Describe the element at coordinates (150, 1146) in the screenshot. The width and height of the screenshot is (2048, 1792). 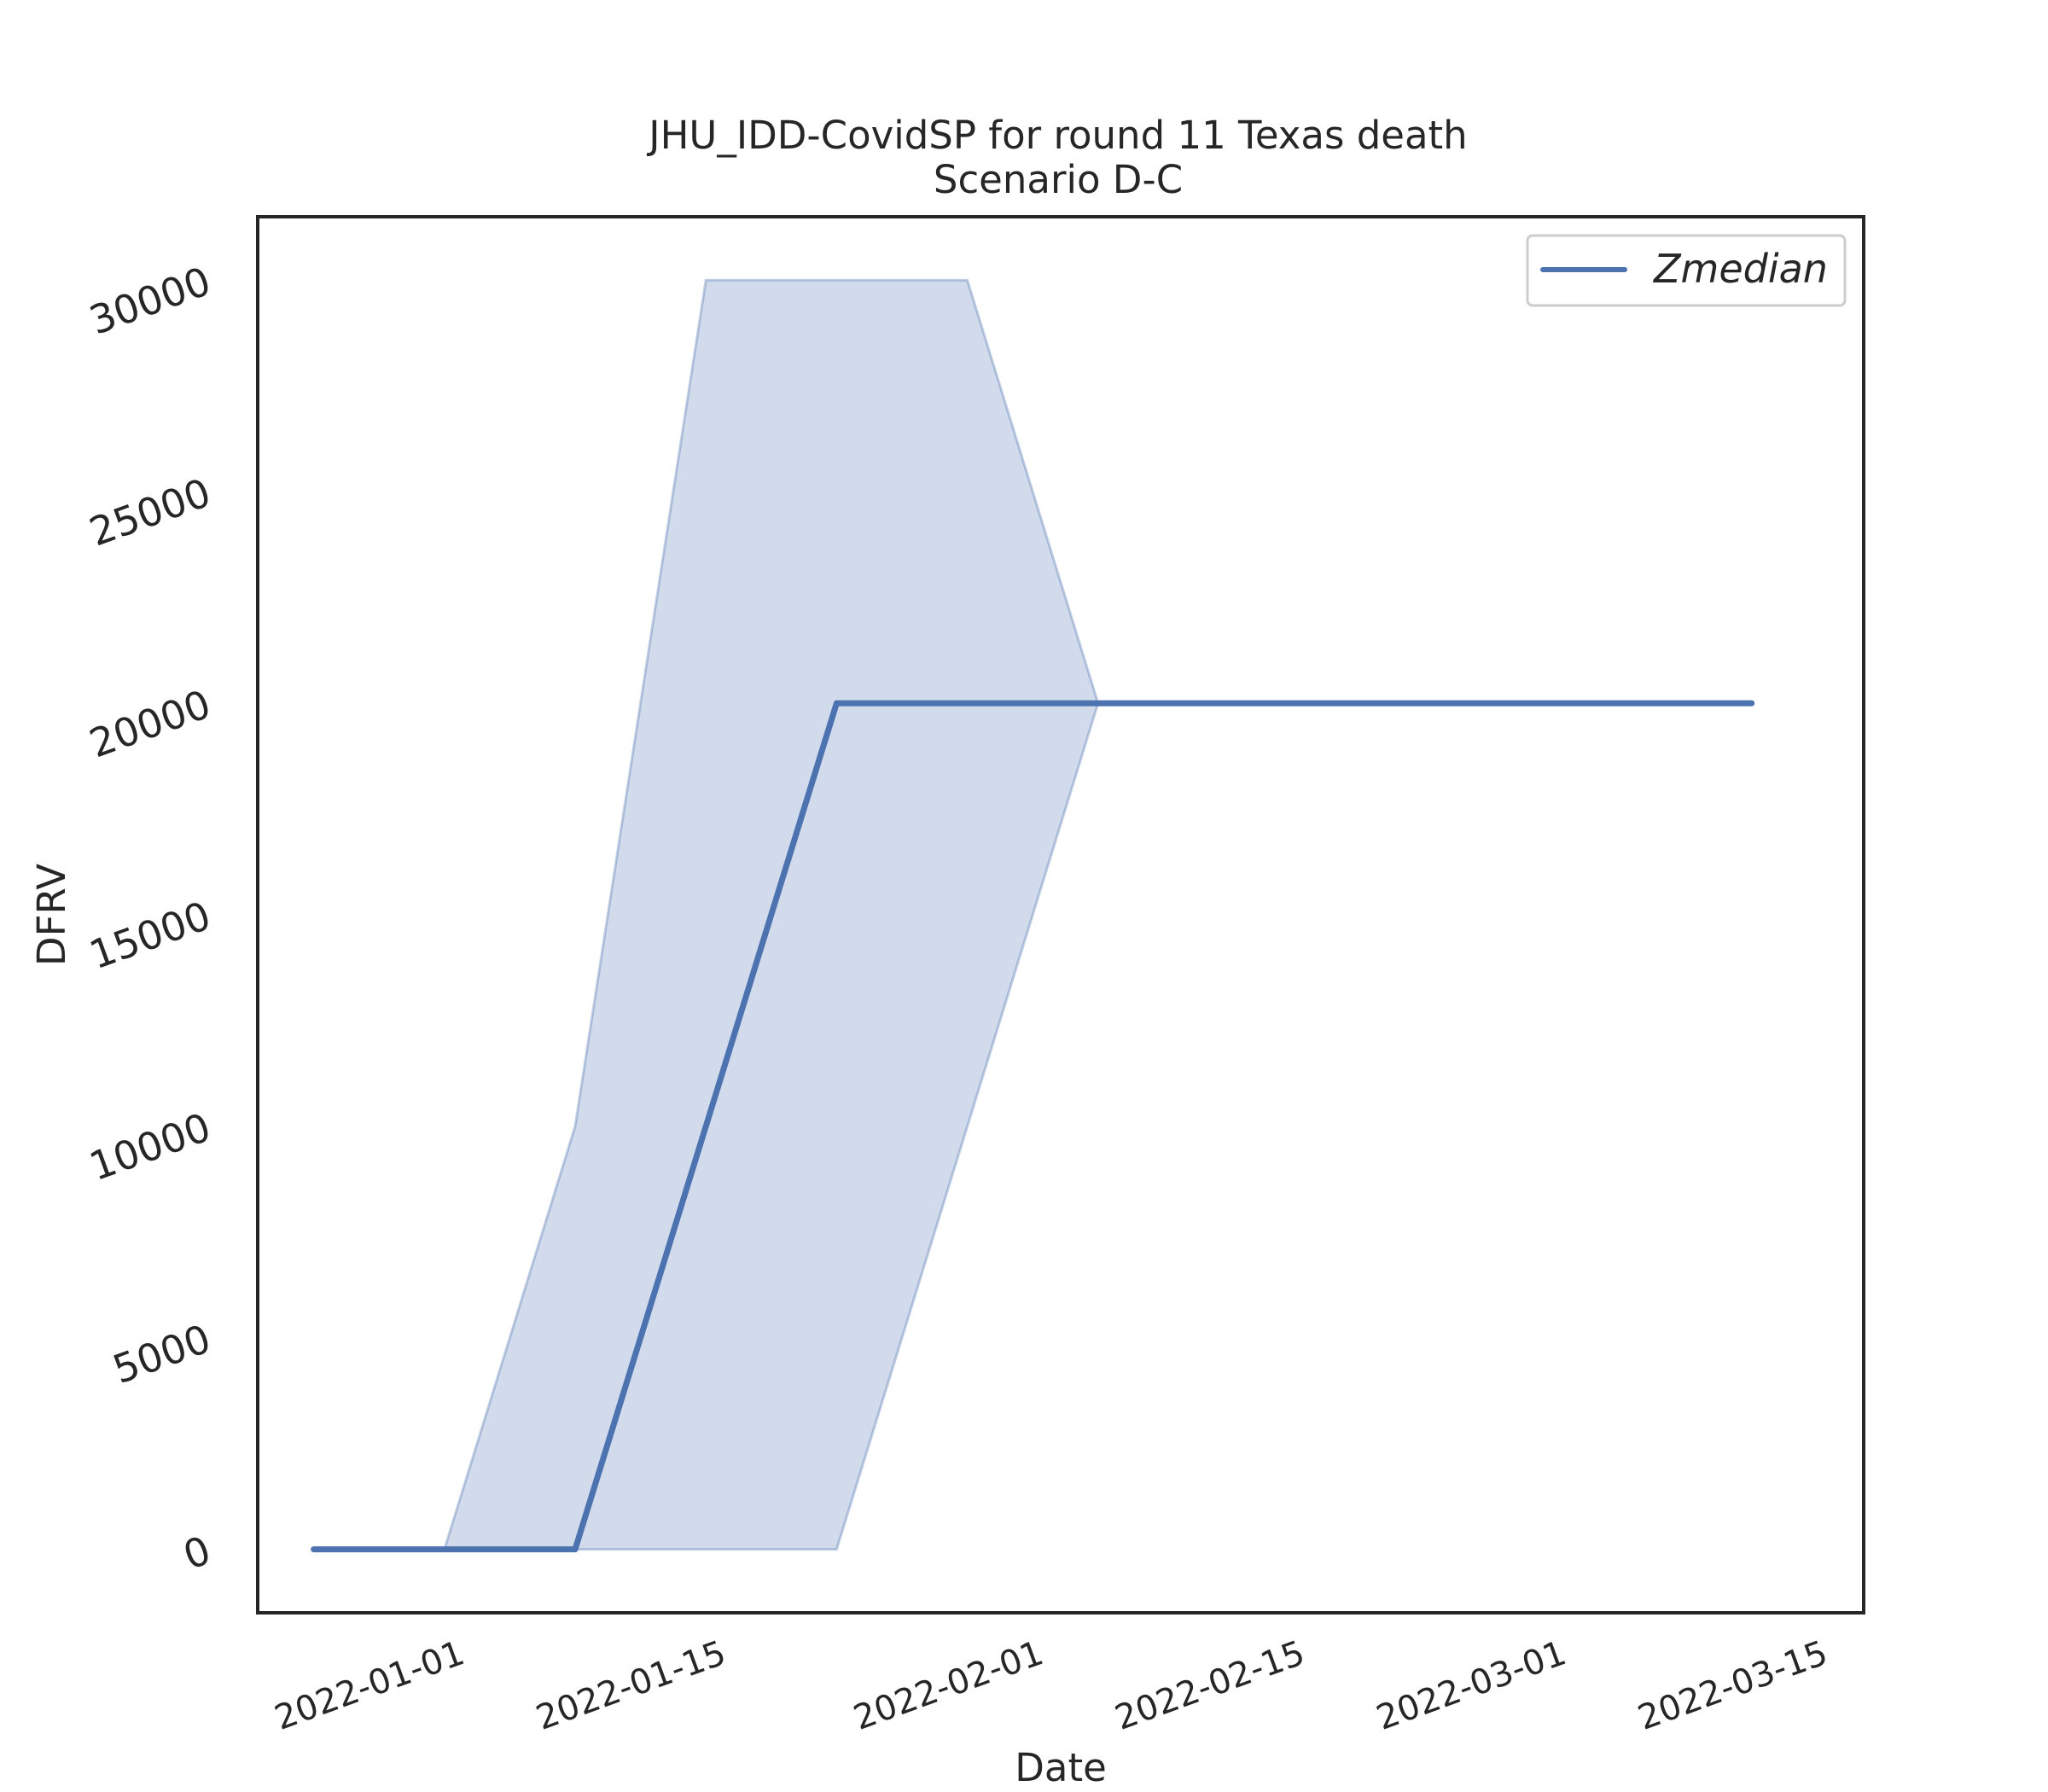
I see `y-tick-label: 10000` at that location.